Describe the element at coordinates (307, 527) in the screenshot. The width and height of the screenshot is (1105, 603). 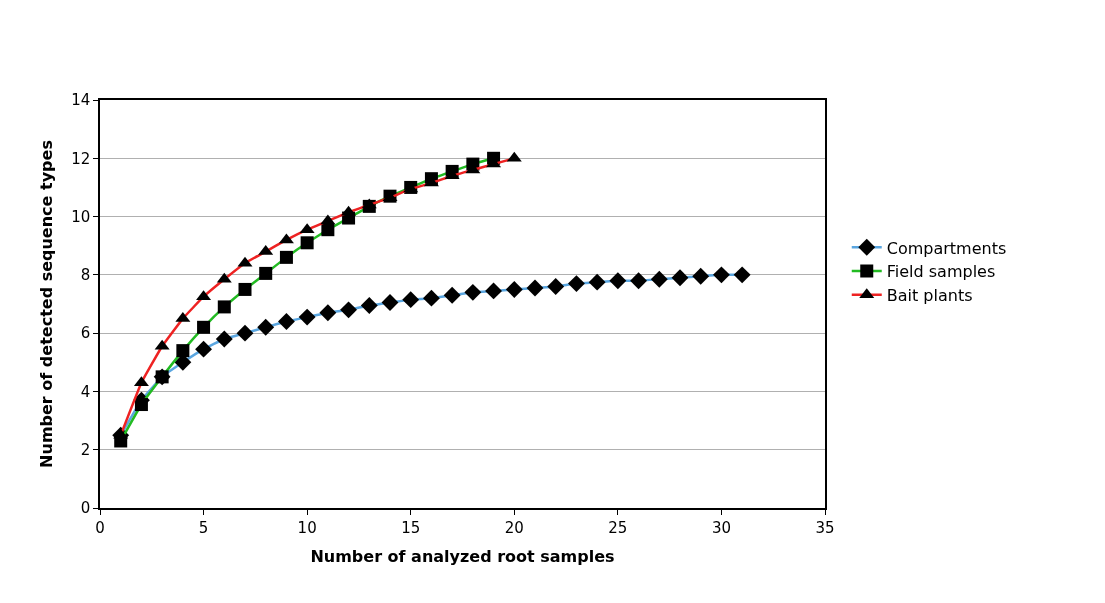
I see `x-tick-label: 10` at that location.